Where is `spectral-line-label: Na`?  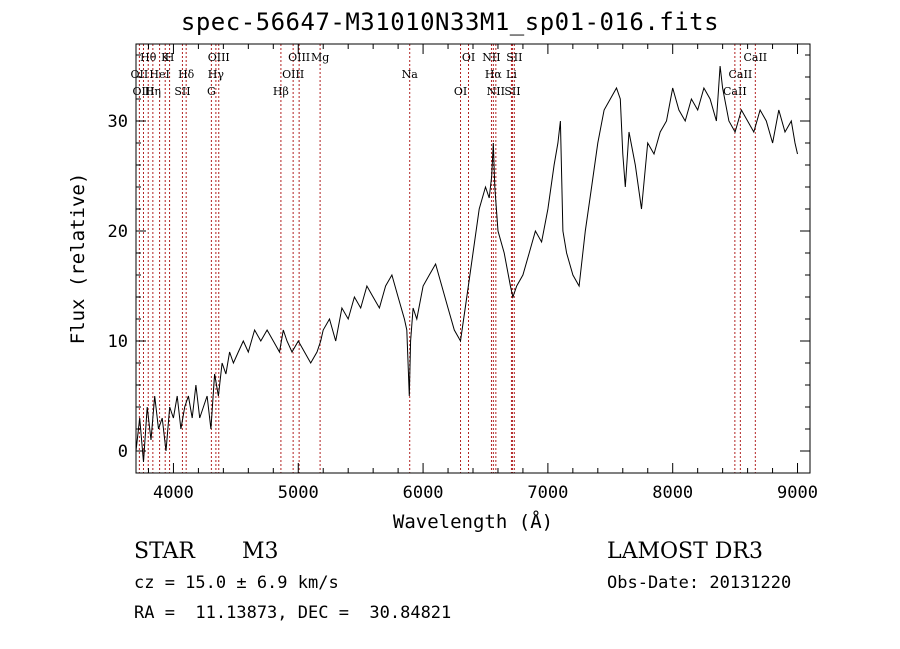
spectral-line-label: Na is located at coordinates (410, 74).